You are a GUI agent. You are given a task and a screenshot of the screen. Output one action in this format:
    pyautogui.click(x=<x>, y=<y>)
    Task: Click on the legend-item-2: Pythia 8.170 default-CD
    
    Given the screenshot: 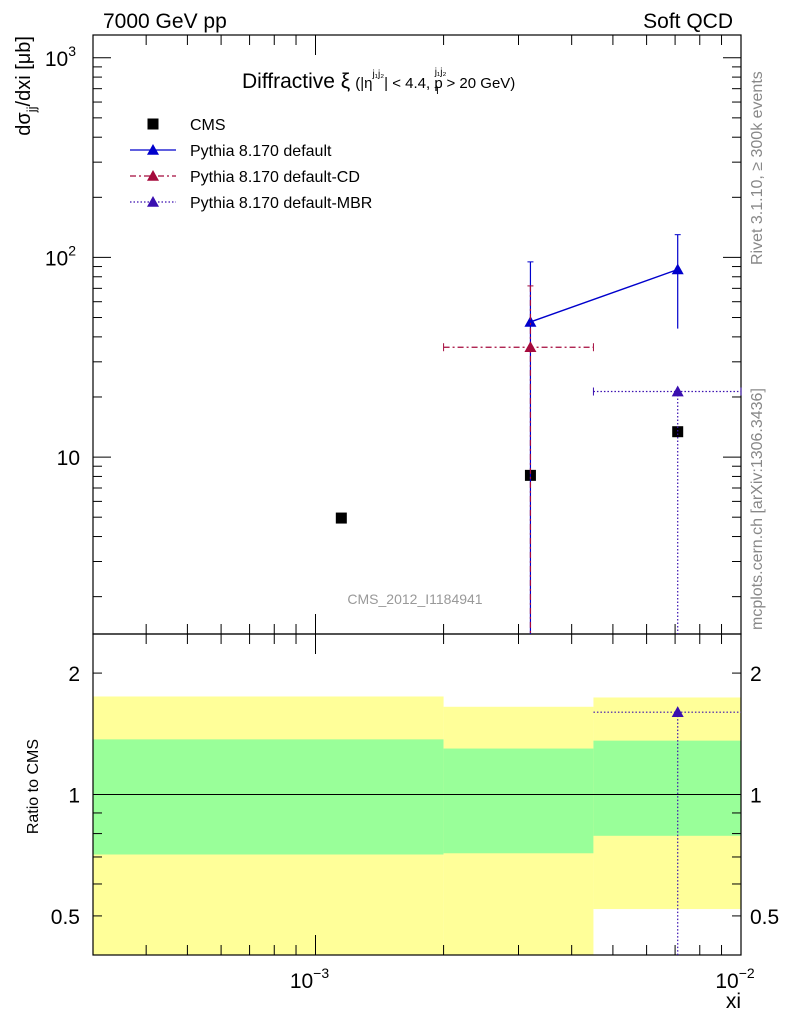 What is the action you would take?
    pyautogui.click(x=245, y=177)
    